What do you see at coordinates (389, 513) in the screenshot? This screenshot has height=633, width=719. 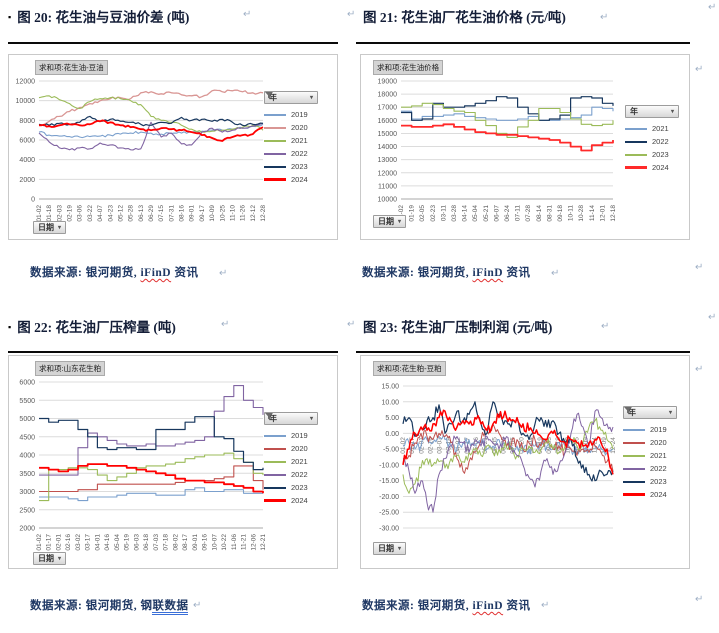 I see `svg-text: -25.00` at bounding box center [389, 513].